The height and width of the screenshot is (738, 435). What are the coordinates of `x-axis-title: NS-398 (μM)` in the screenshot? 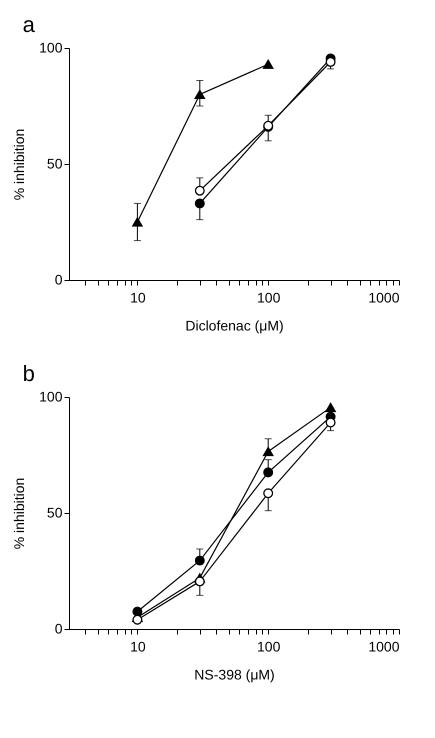 It's located at (234, 674).